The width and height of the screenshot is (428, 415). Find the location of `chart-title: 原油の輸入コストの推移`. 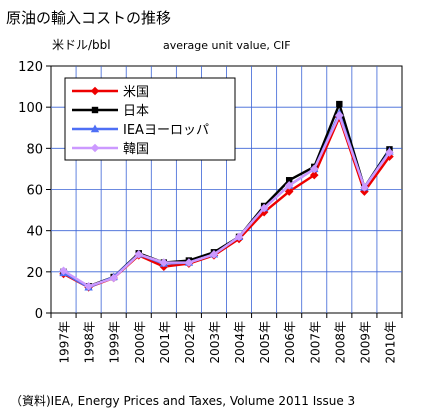

chart-title: 原油の輸入コストの推移 is located at coordinates (89, 18).